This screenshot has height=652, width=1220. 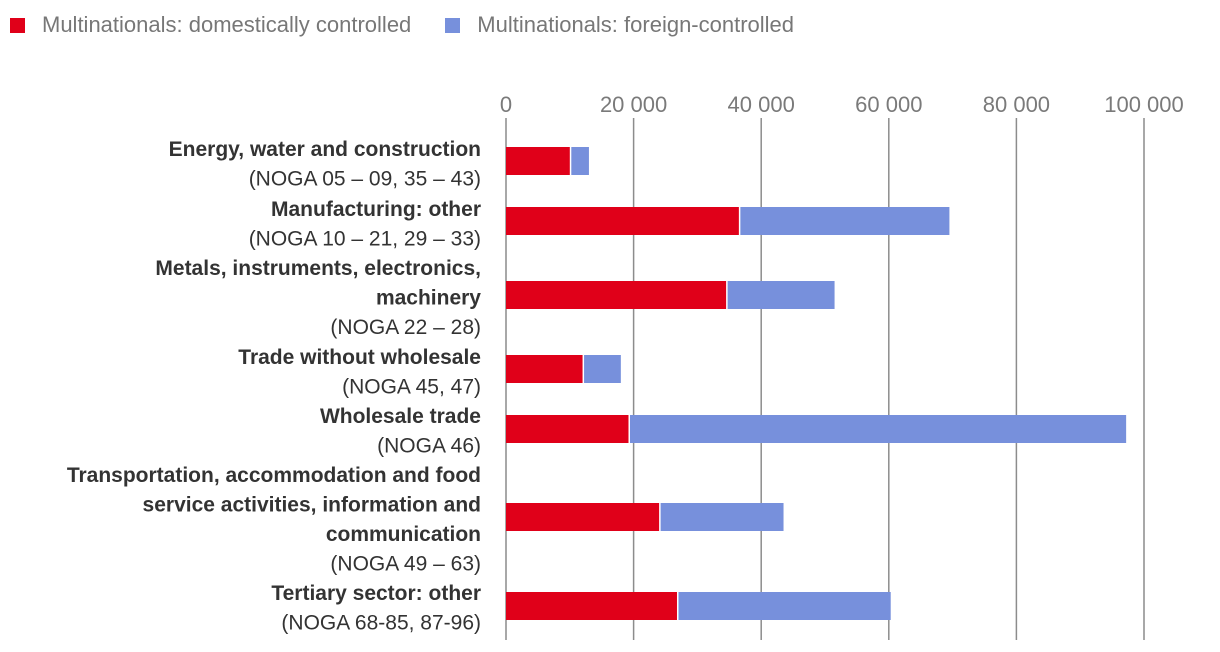 What do you see at coordinates (453, 25) in the screenshot?
I see `legend-swatch-foreign` at bounding box center [453, 25].